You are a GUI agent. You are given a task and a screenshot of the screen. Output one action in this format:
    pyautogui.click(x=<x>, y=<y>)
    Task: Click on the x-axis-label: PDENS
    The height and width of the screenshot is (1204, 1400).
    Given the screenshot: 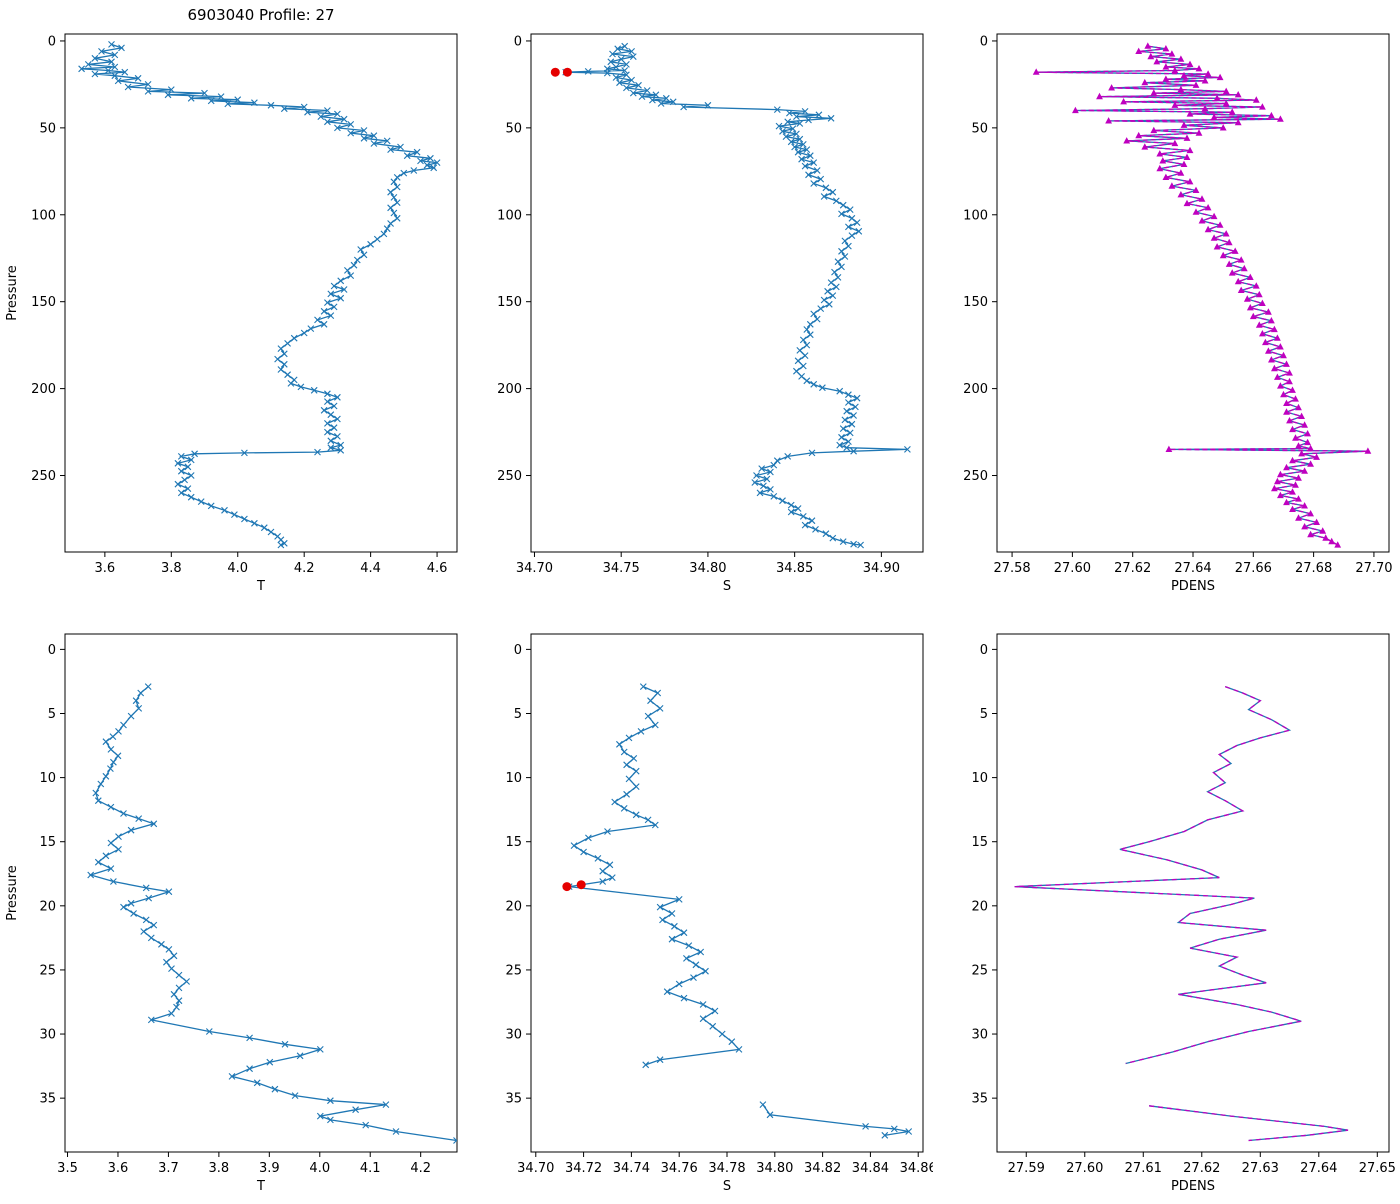 What is the action you would take?
    pyautogui.click(x=1193, y=586)
    